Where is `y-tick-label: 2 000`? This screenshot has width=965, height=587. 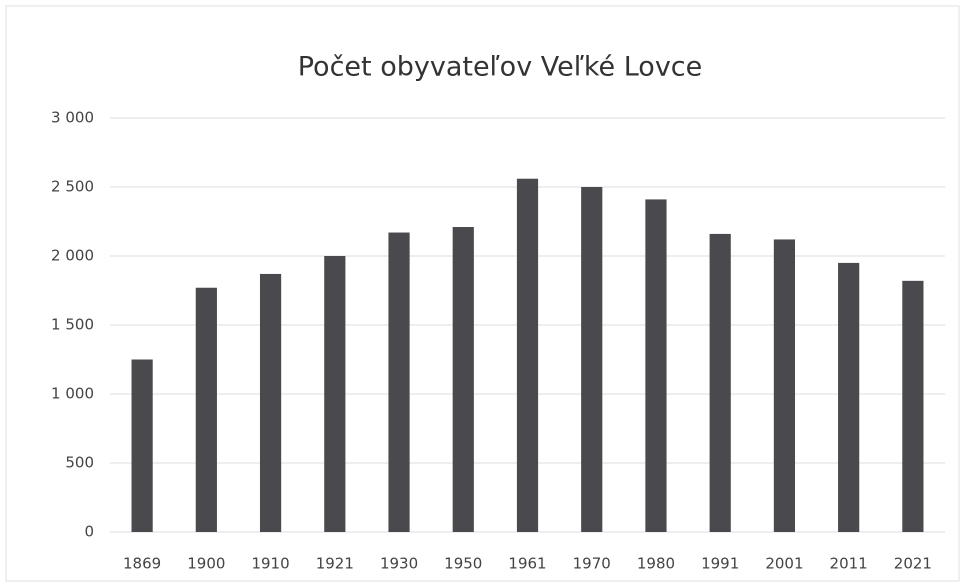
y-tick-label: 2 000 is located at coordinates (72, 256).